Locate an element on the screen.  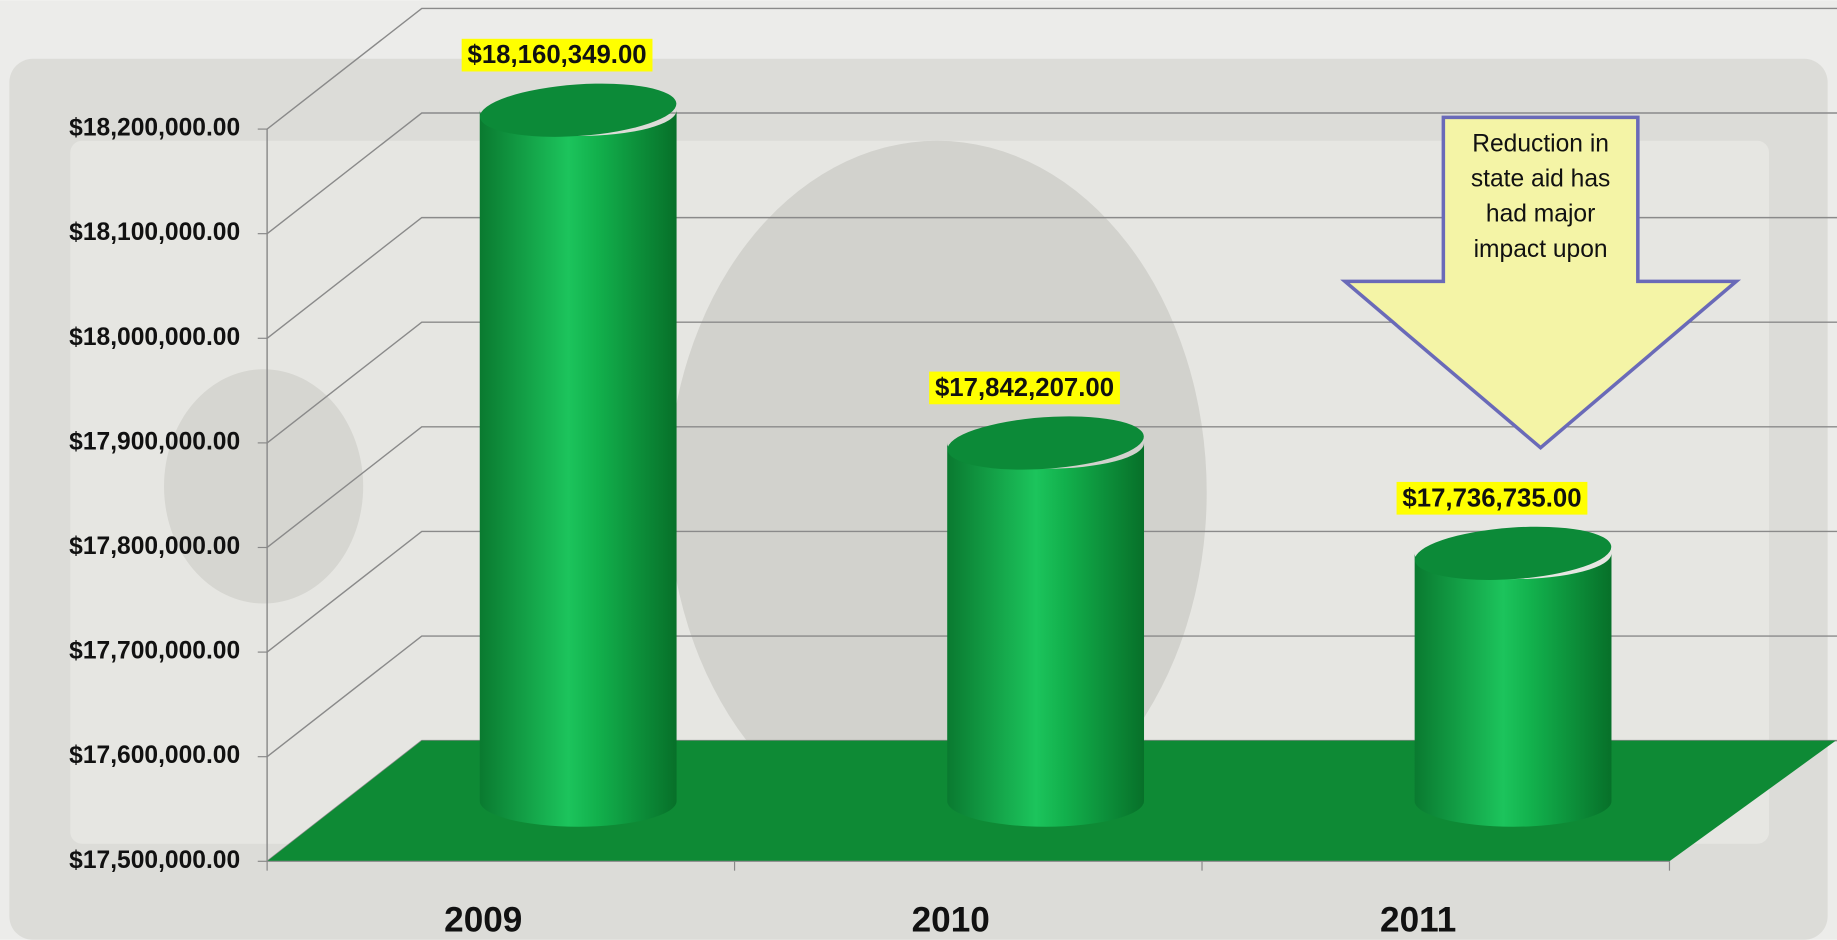
y-tick-label: $18,100,000.00 is located at coordinates (154, 232).